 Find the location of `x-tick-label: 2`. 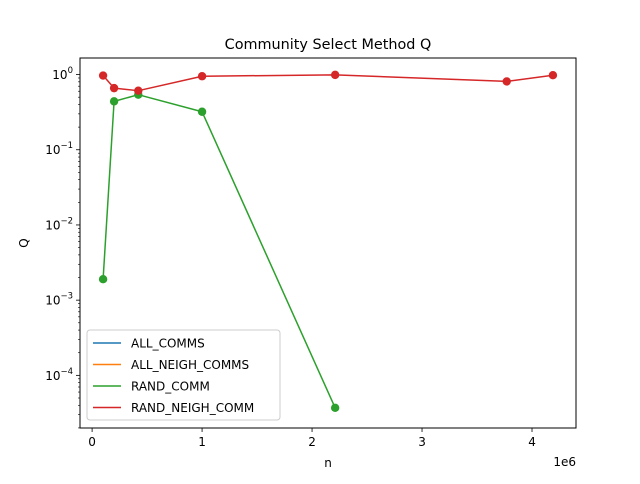

x-tick-label: 2 is located at coordinates (312, 442).